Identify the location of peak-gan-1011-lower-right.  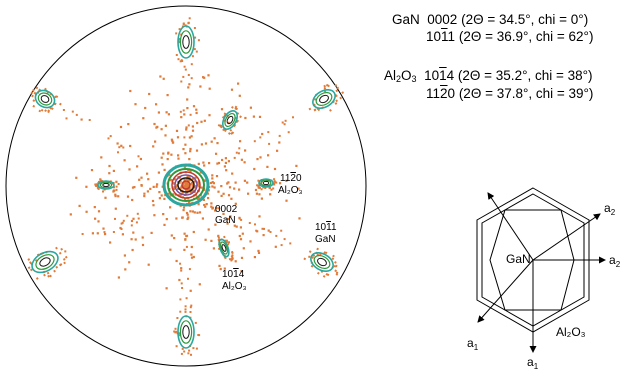
(321, 262).